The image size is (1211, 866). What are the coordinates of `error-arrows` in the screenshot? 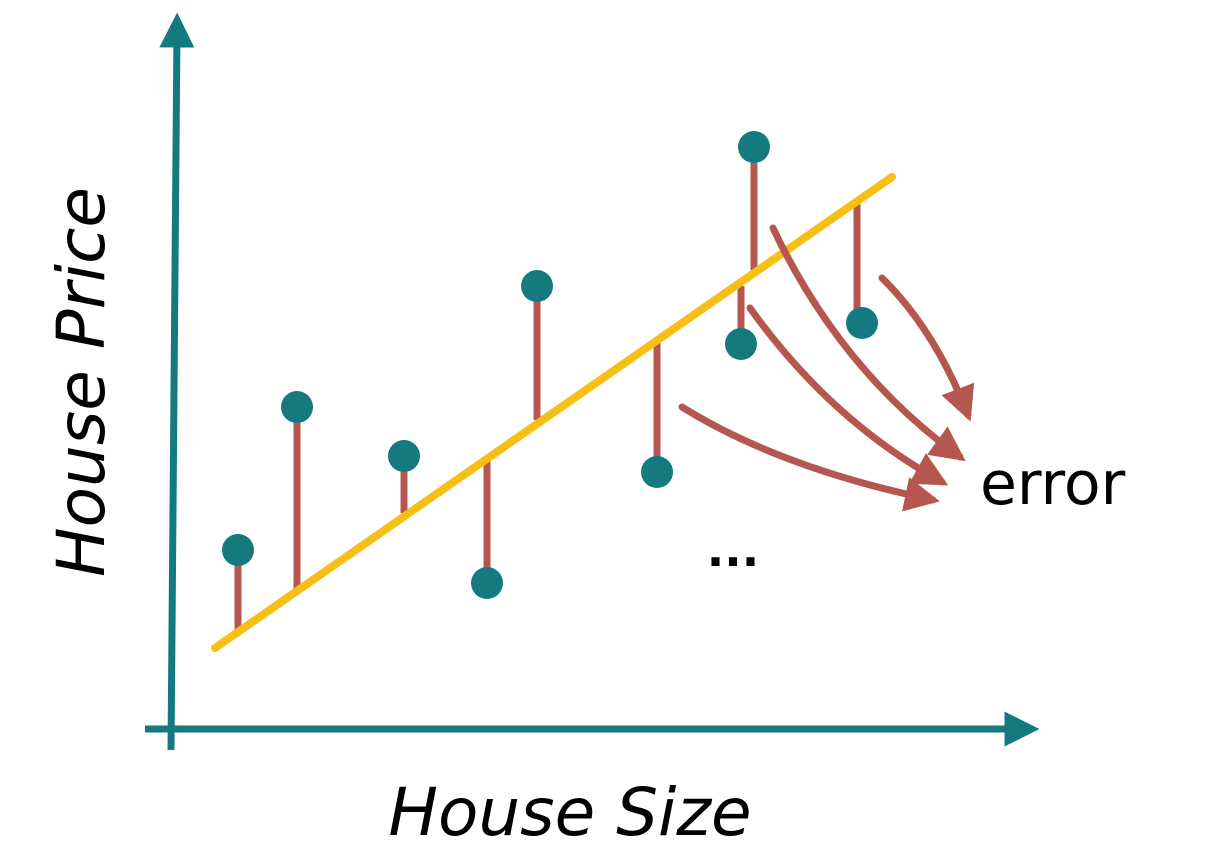 It's located at (826, 368).